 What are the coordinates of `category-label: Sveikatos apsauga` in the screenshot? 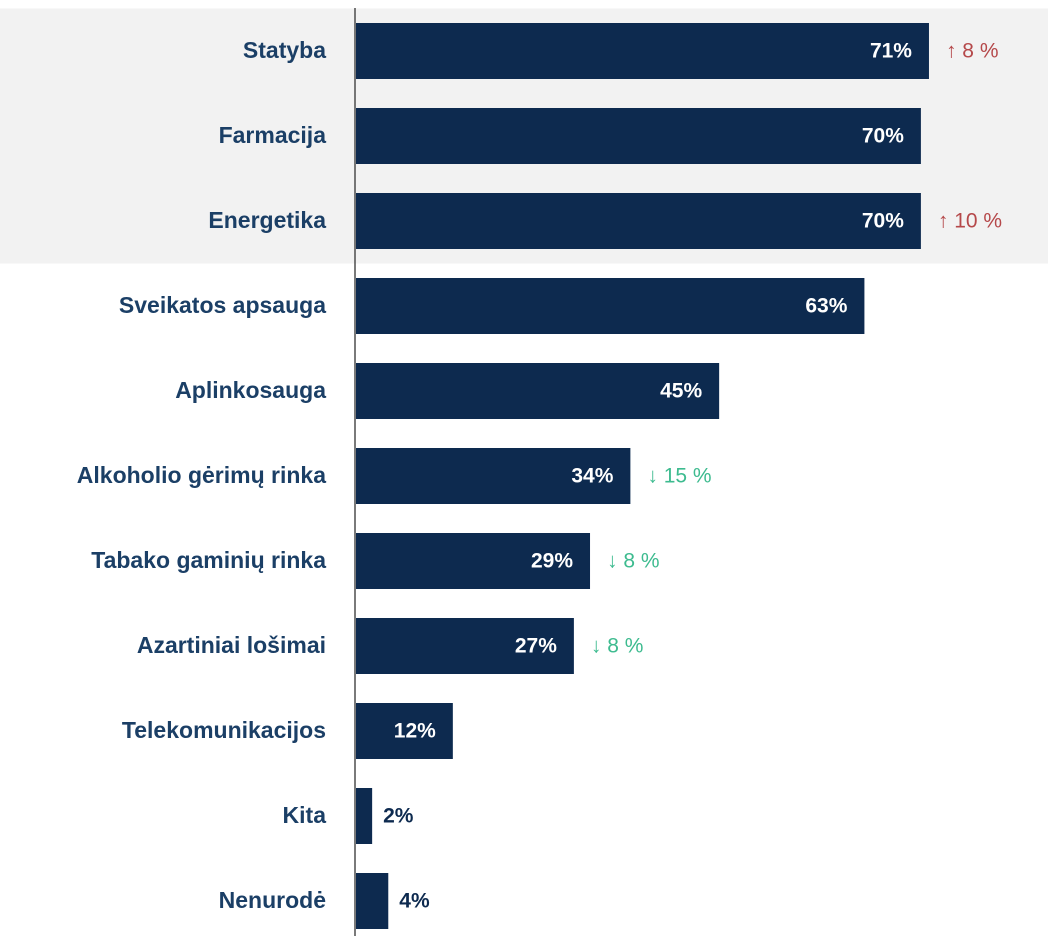 It's located at (222, 305).